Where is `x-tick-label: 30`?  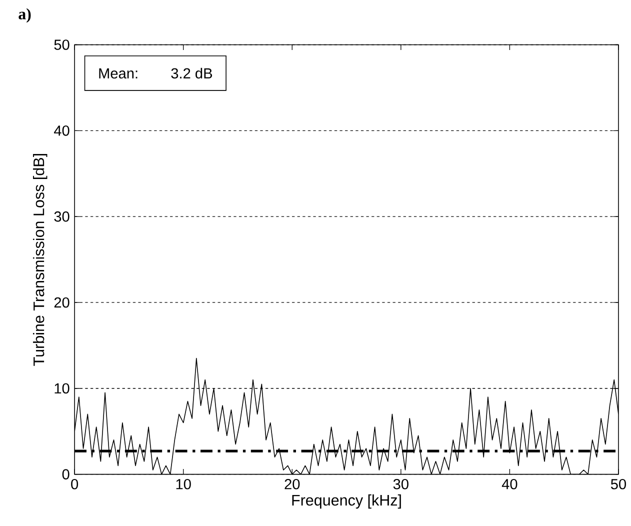
x-tick-label: 30 is located at coordinates (400, 484).